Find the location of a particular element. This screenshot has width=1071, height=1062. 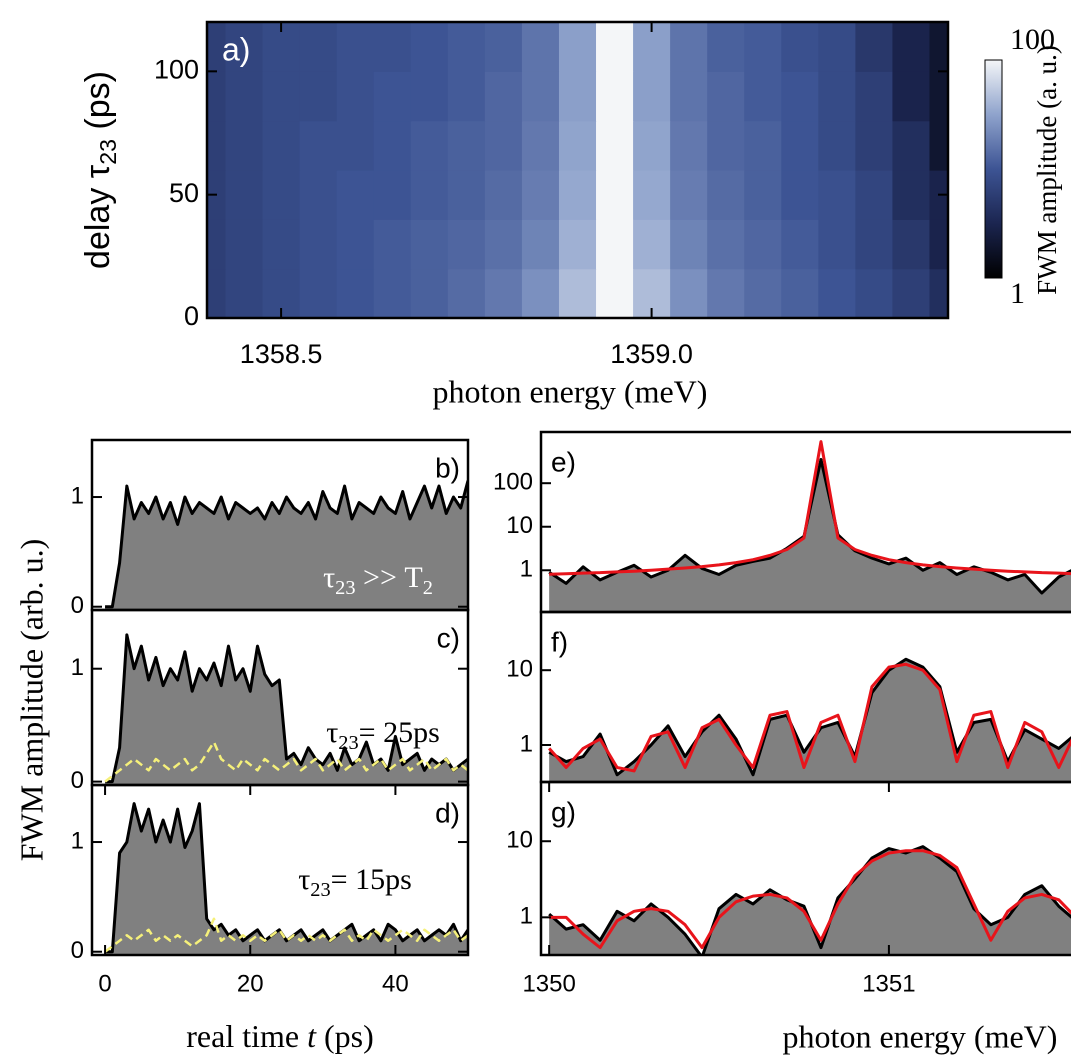

y-axis-label-part: (ps) is located at coordinates (98, 105).